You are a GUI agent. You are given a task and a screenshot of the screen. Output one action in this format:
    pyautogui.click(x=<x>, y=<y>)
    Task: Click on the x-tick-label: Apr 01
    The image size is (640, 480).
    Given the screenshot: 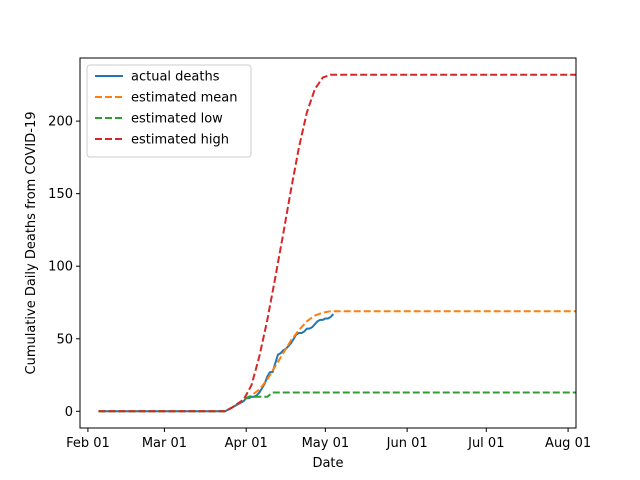 What is the action you would take?
    pyautogui.click(x=246, y=443)
    